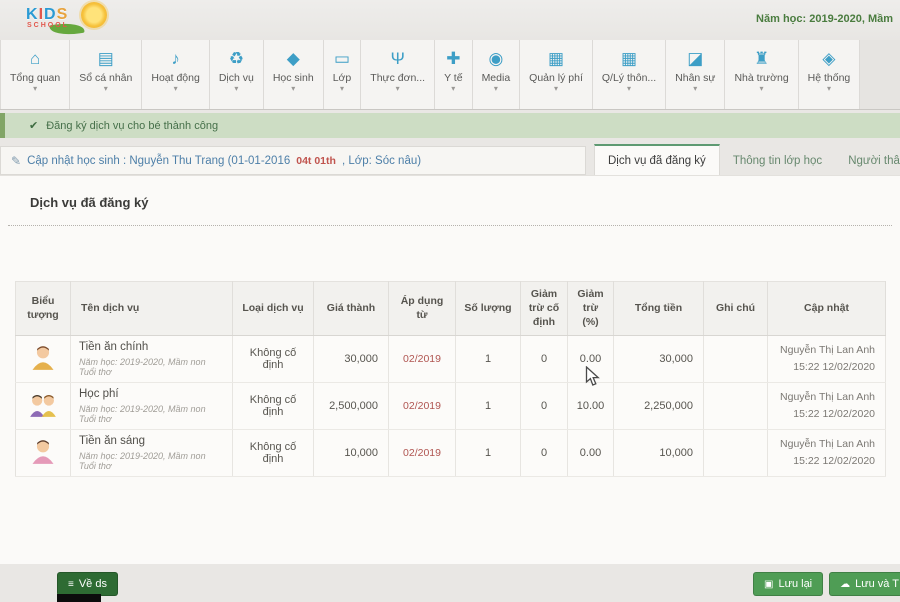  I want to click on back-to-list-button: ≡ Về ds, so click(87, 584).